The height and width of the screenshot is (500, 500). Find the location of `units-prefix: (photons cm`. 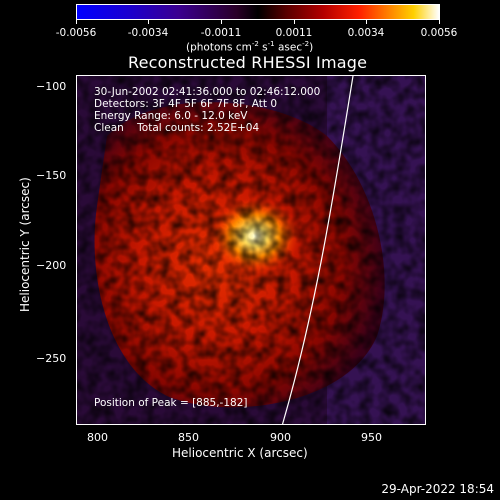

units-prefix: (photons cm is located at coordinates (219, 47).